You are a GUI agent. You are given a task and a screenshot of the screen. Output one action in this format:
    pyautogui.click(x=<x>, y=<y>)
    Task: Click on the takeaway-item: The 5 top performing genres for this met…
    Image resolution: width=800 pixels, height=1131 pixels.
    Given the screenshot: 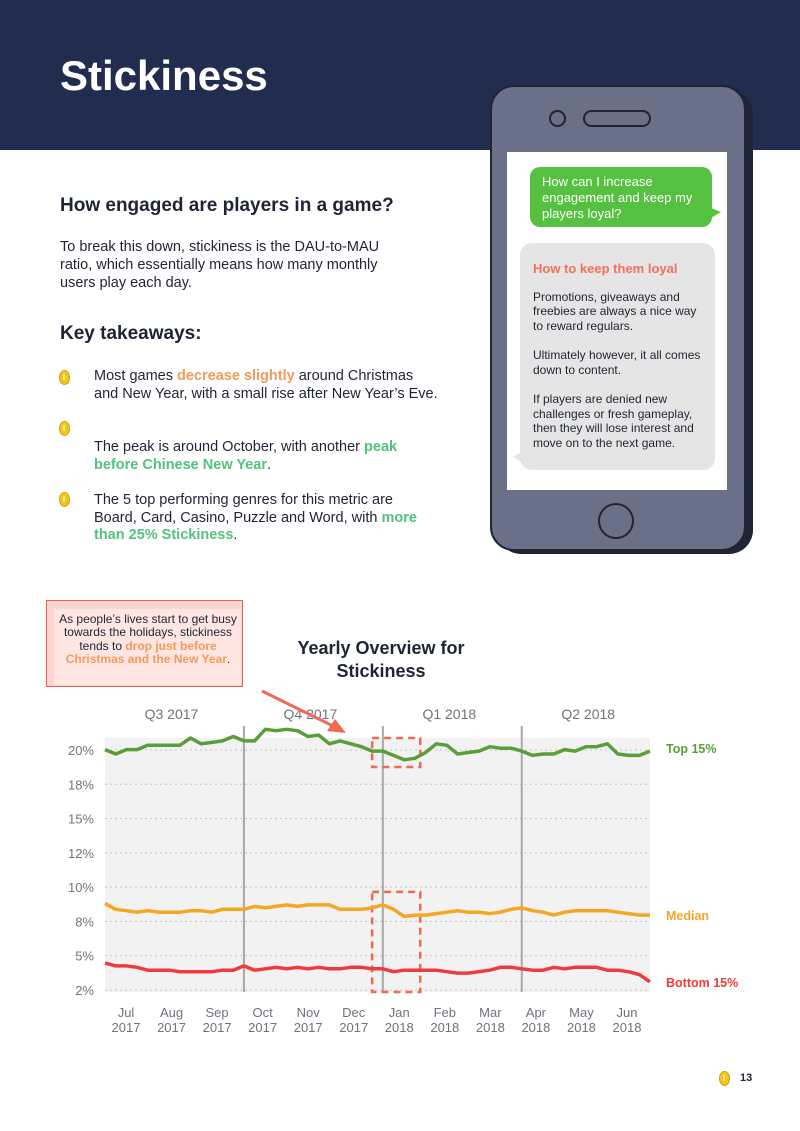 What is the action you would take?
    pyautogui.click(x=266, y=518)
    